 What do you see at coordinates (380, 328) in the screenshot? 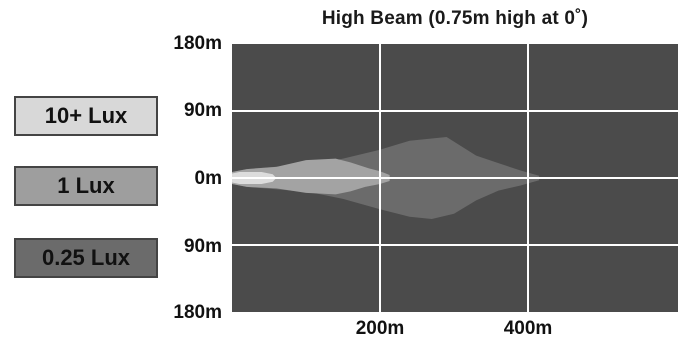
I see `x-tick-label: 200m` at bounding box center [380, 328].